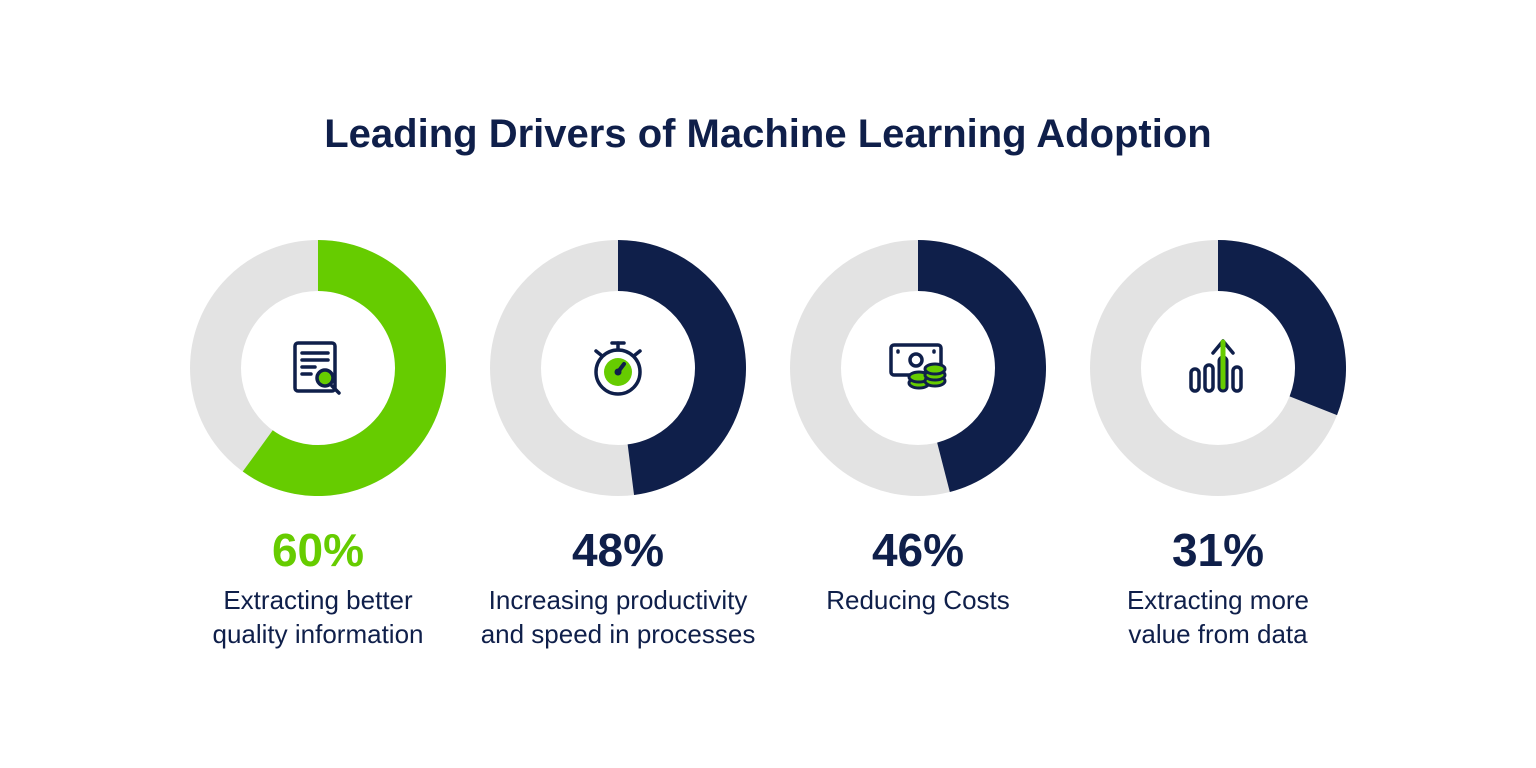 This screenshot has height=768, width=1536. I want to click on description-line: Reducing Costs, so click(918, 600).